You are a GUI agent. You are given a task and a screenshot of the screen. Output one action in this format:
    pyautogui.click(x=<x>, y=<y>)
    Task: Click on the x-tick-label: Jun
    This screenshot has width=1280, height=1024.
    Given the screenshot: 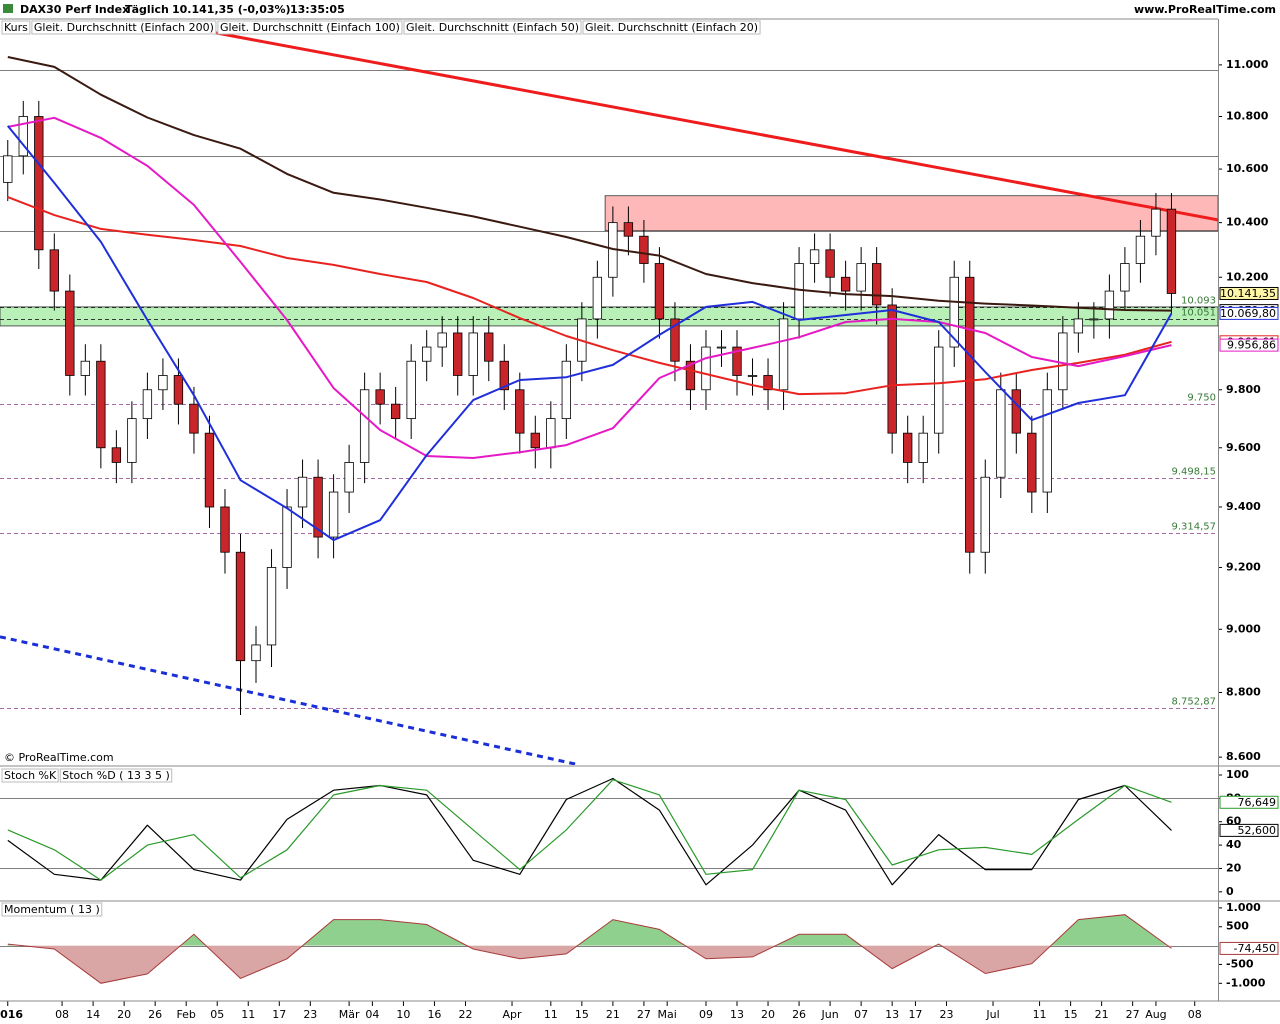 What is the action you would take?
    pyautogui.click(x=830, y=1014)
    